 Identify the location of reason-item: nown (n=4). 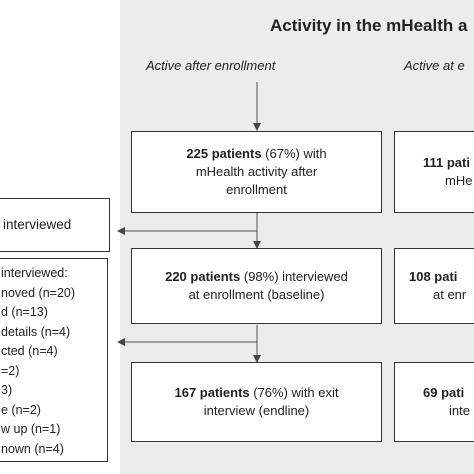
(32, 448).